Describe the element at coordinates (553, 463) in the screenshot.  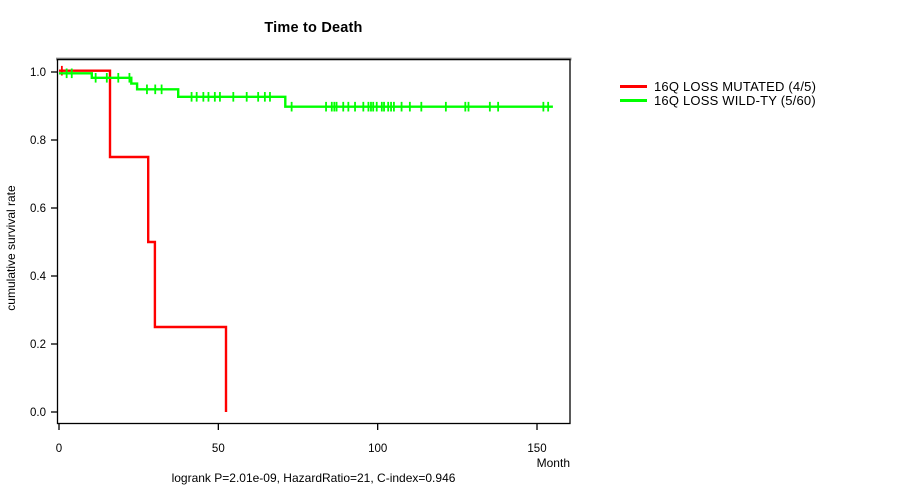
I see `x-axis-label: Month` at that location.